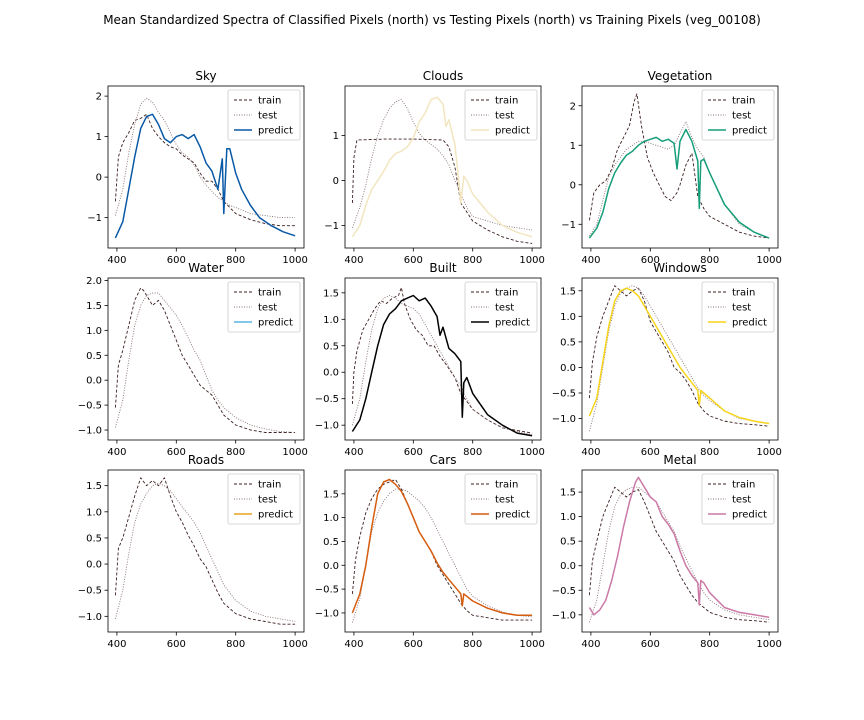 This screenshot has height=720, width=864. Describe the element at coordinates (206, 268) in the screenshot. I see `subplot-title: Water` at that location.